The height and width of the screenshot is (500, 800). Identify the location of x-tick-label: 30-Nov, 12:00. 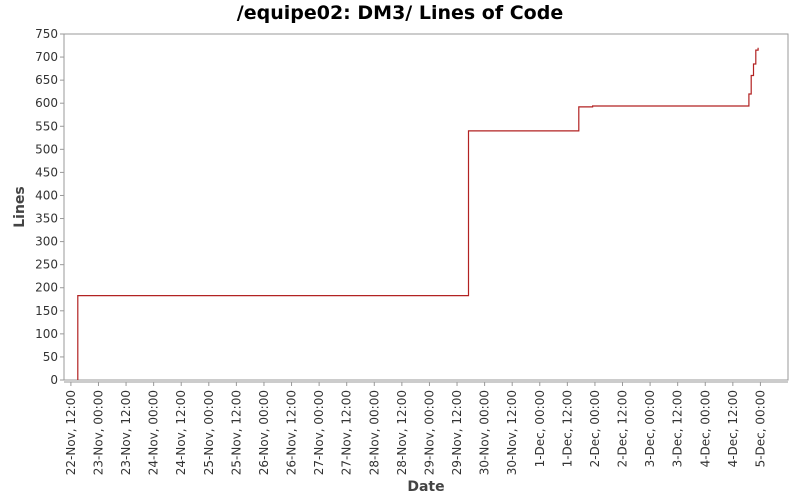
(512, 432).